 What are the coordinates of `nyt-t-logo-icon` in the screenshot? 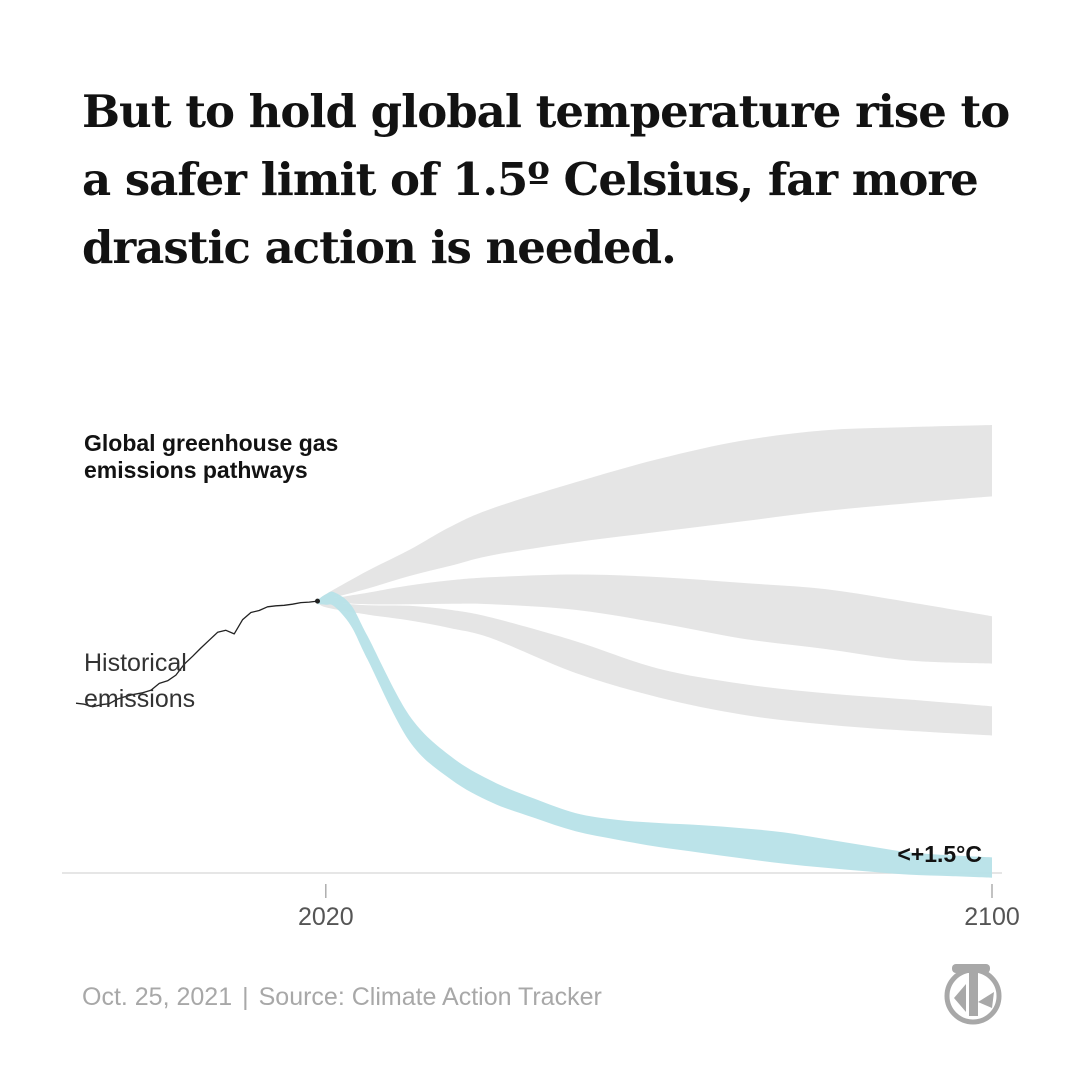 It's located at (973, 994).